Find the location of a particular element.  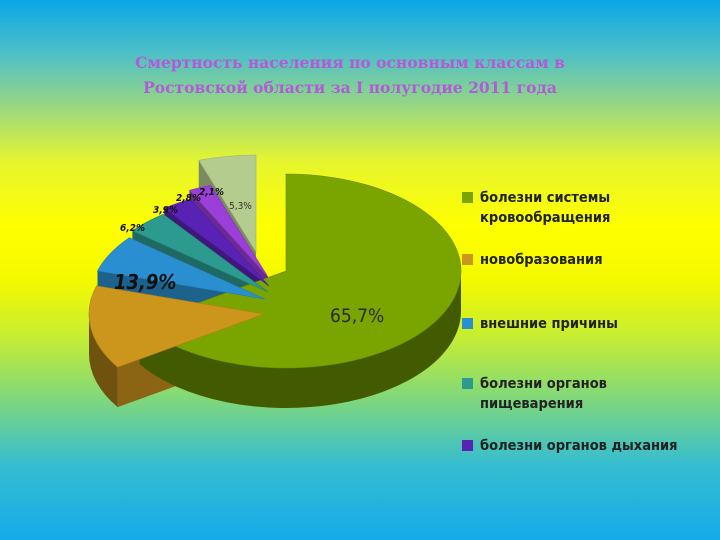

legend-label: внешние причины is located at coordinates (549, 324).